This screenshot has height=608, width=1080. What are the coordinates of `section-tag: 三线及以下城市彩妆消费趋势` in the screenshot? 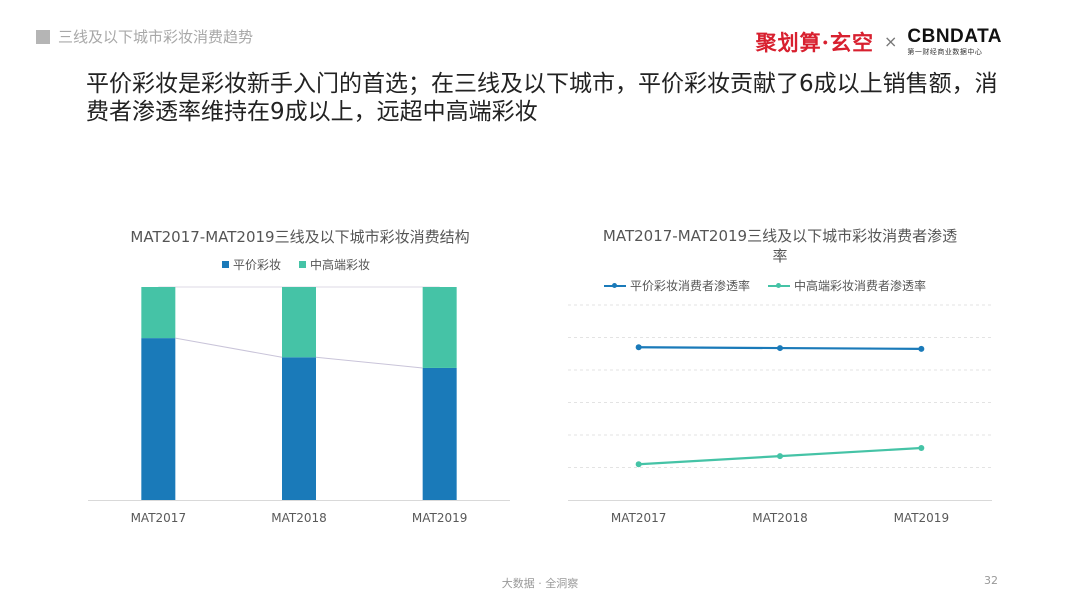 It's located at (144, 36).